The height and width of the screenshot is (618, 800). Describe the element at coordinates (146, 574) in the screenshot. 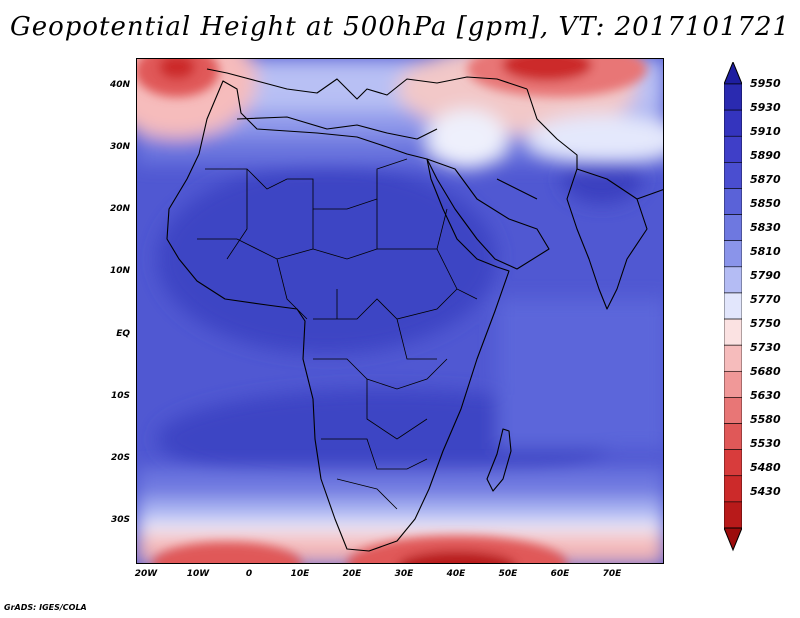

I see `lon-label-20w: 20W` at that location.